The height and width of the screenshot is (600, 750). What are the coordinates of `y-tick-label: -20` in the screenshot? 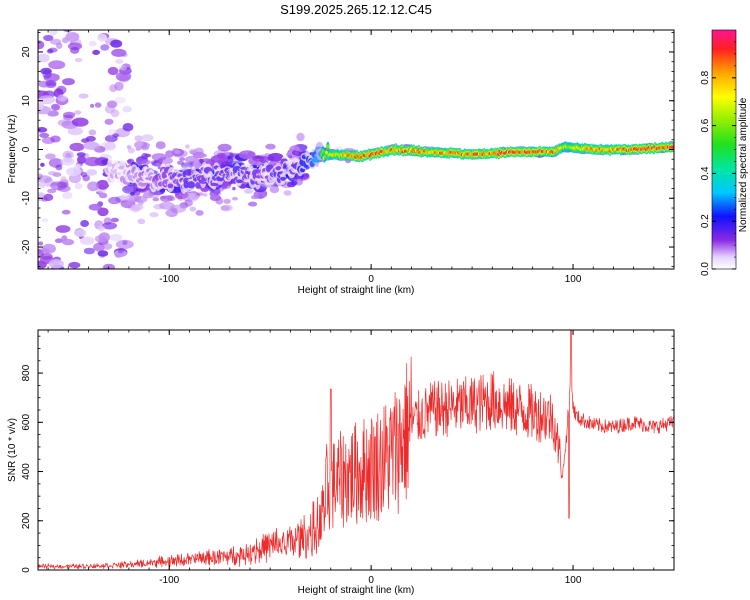 It's located at (26, 246).